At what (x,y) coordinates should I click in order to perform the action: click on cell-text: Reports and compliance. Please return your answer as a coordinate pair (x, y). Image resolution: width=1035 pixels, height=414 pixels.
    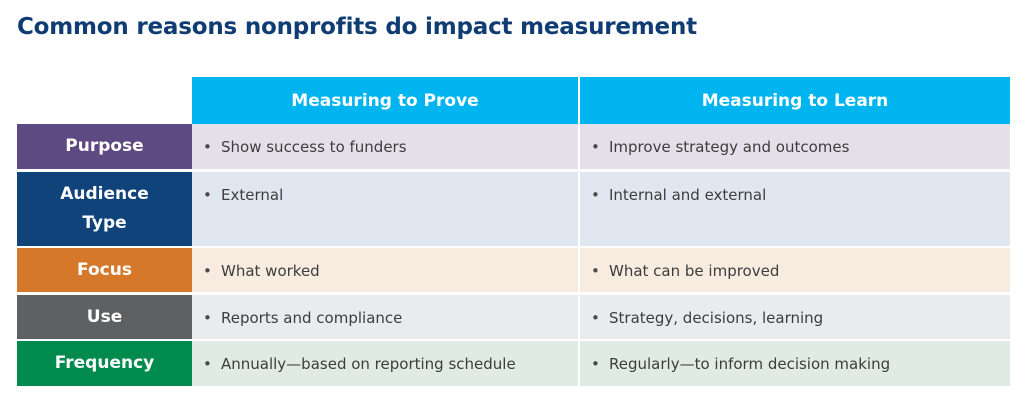
    Looking at the image, I should click on (312, 318).